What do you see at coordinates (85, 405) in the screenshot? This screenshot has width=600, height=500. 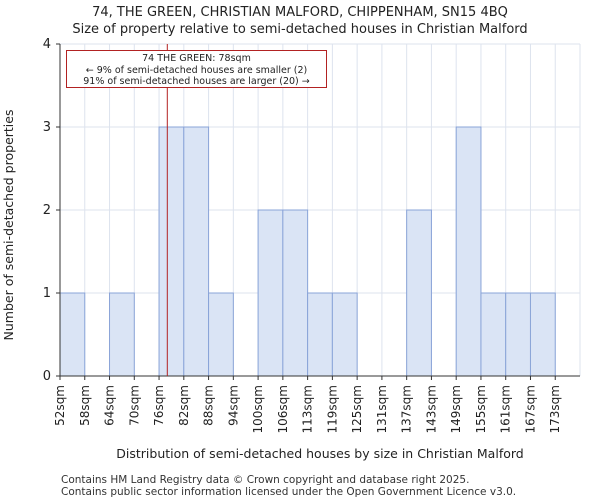 I see `x-tick-label: 58sqm` at bounding box center [85, 405].